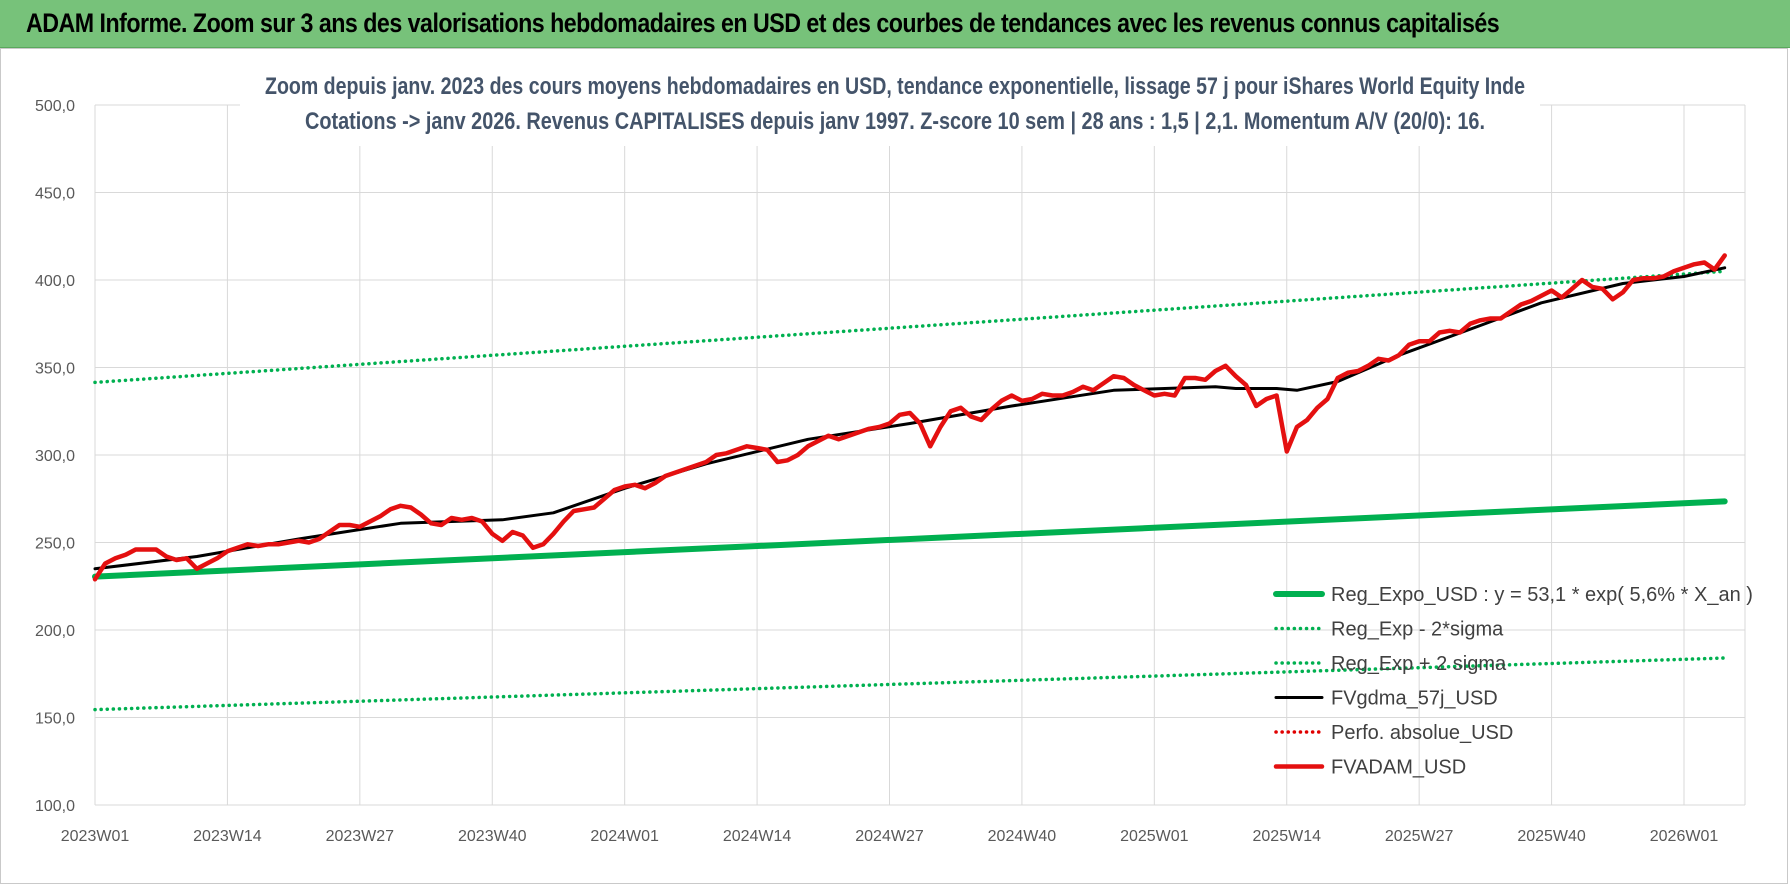 The height and width of the screenshot is (886, 1790). Describe the element at coordinates (55, 719) in the screenshot. I see `y-tick-label: 150,0` at that location.